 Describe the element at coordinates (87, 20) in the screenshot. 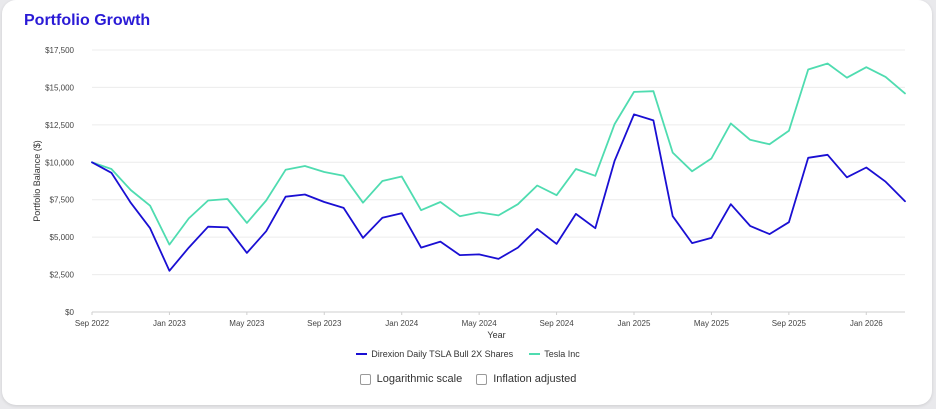

I see `chart-title: Portfolio Growth` at that location.